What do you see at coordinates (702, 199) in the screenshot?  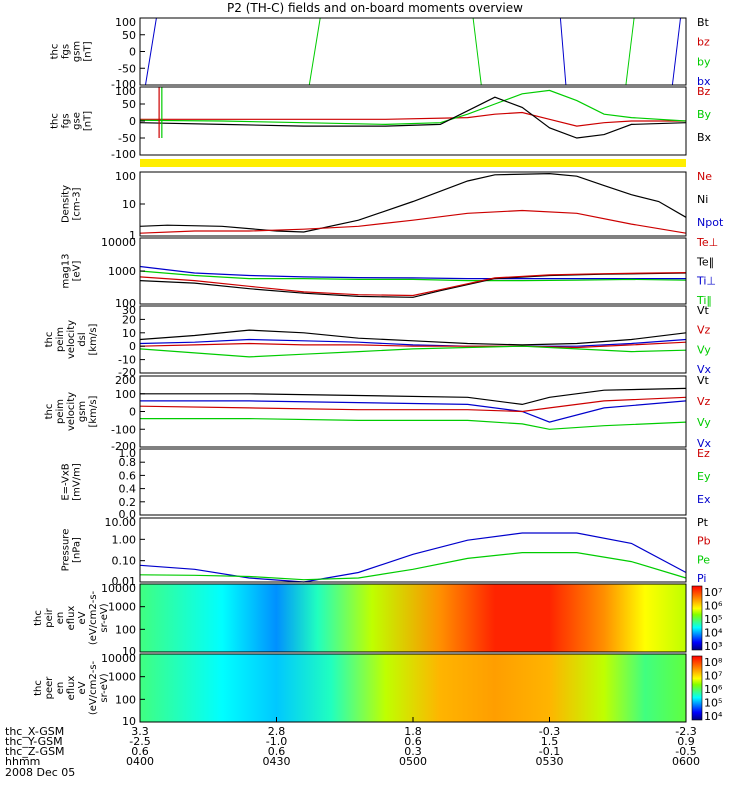 I see `legend-Ni: Ni` at bounding box center [702, 199].